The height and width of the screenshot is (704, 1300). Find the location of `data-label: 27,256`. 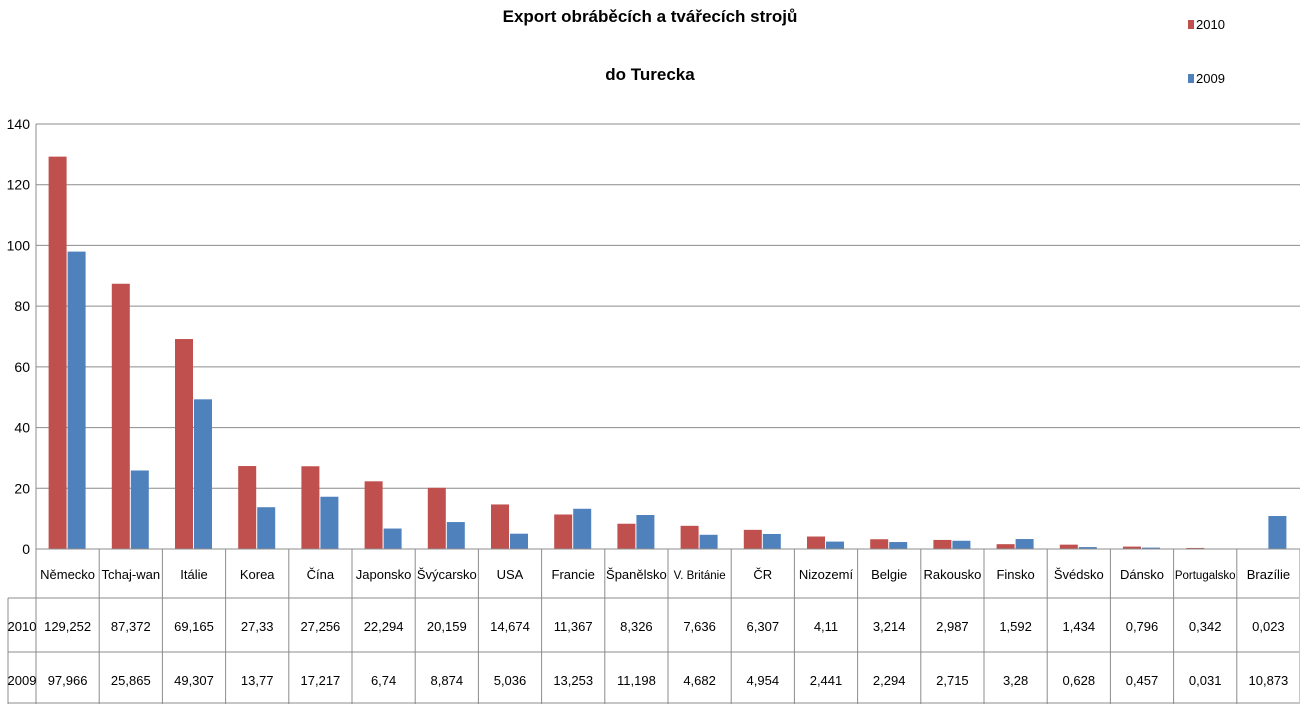

data-label: 27,256 is located at coordinates (321, 626).